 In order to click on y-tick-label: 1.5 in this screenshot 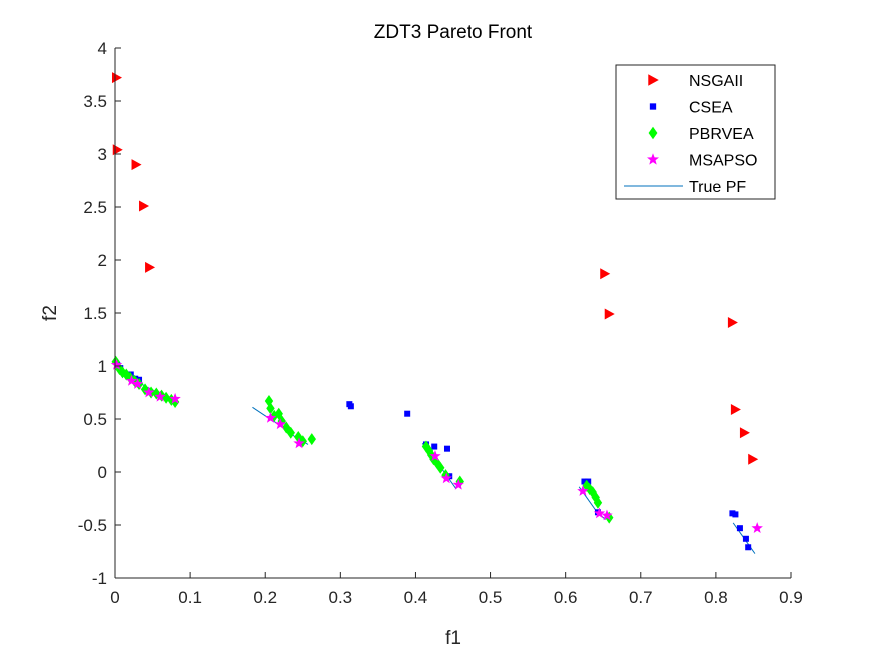, I will do `click(95, 313)`.